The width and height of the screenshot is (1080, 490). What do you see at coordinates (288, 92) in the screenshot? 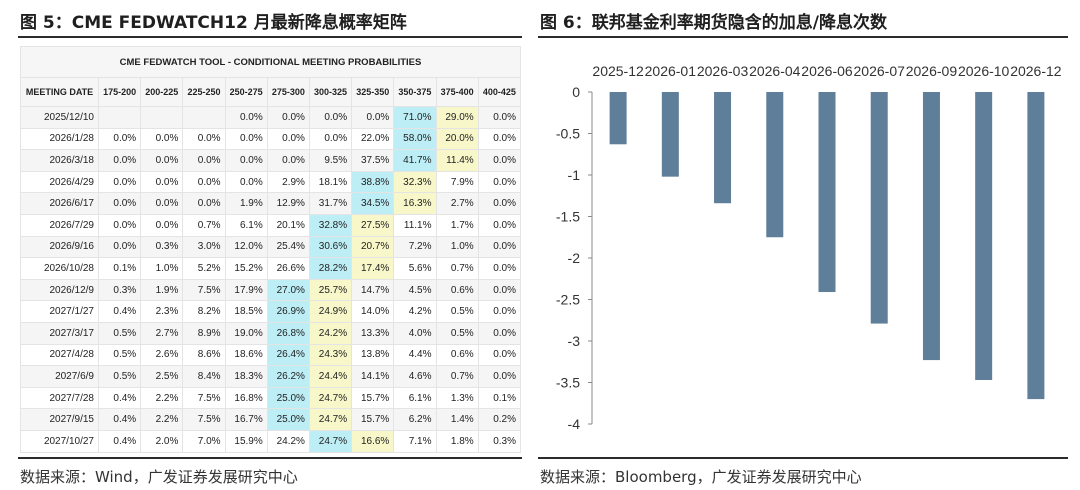
I see `header-range-275-300: 275-300` at bounding box center [288, 92].